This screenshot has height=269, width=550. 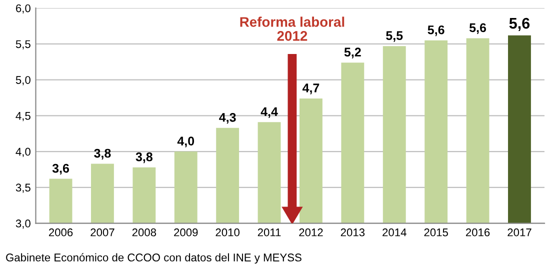 I want to click on text: Gabinete Económico de CCOO con datos del INE y MEYSS, so click(x=154, y=258).